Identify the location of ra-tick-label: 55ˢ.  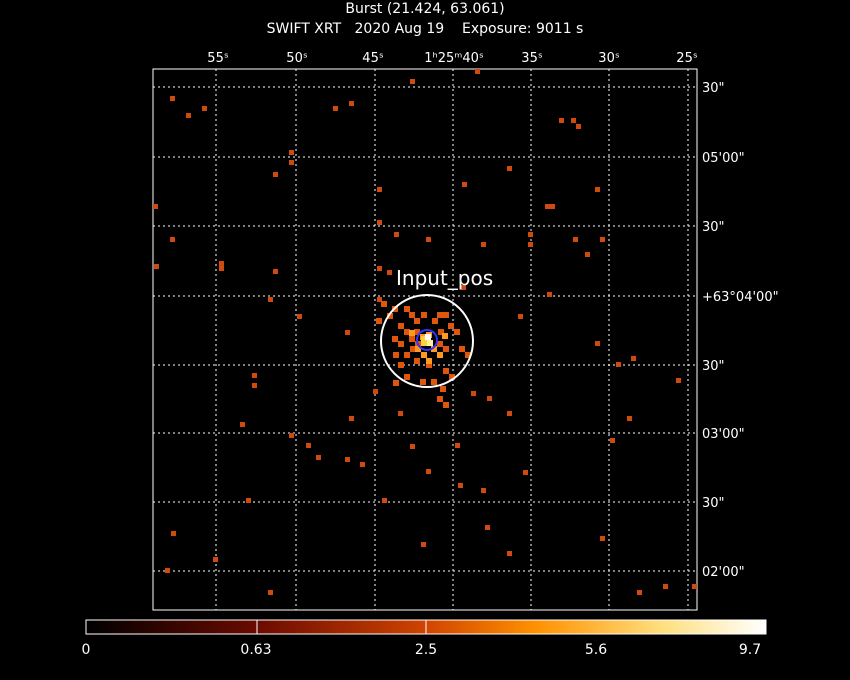
(218, 58).